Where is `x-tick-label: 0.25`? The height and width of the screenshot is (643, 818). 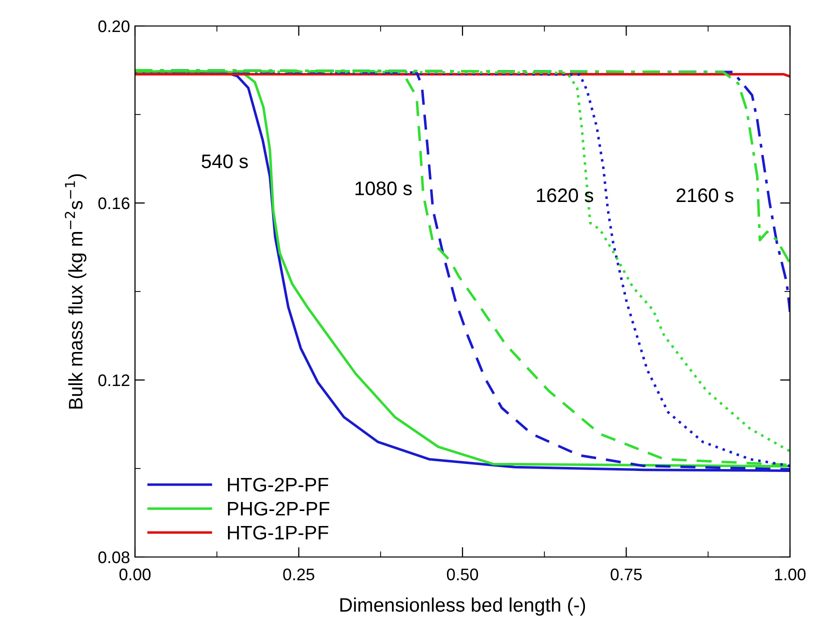
x-tick-label: 0.25 is located at coordinates (298, 574).